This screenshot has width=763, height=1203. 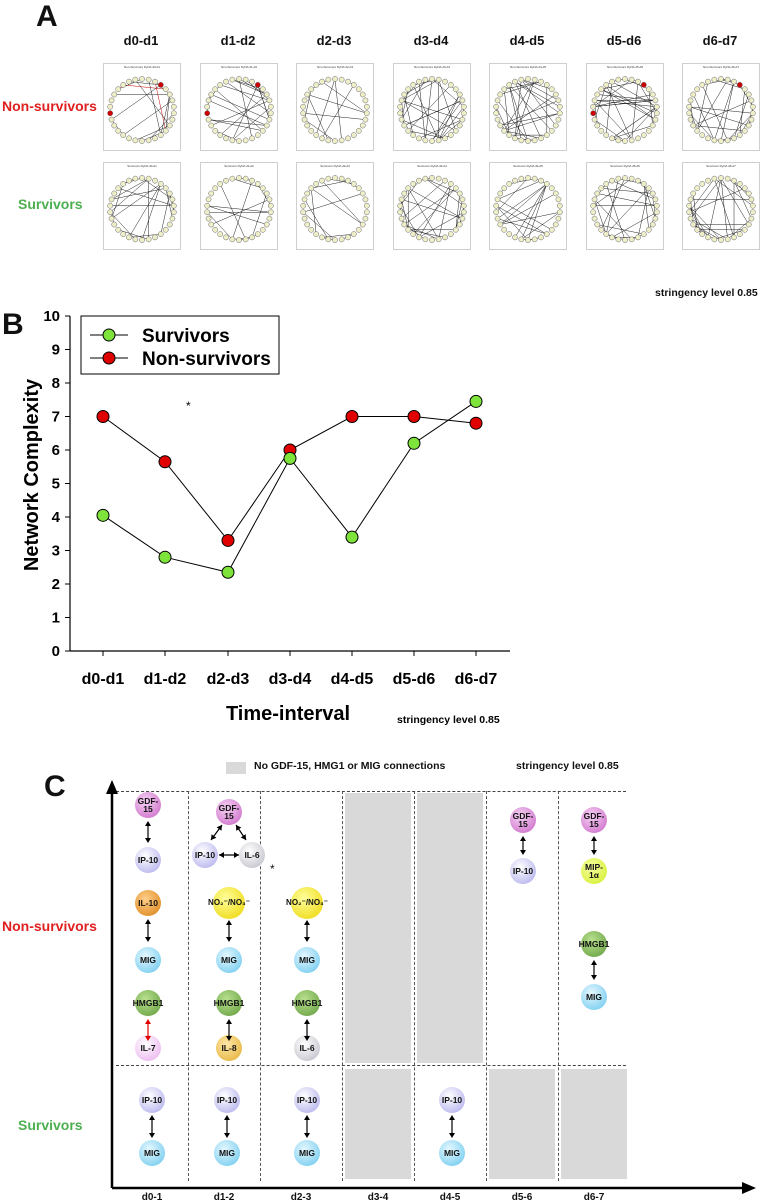 I want to click on node-gdf15: GDF-15, so click(x=523, y=820).